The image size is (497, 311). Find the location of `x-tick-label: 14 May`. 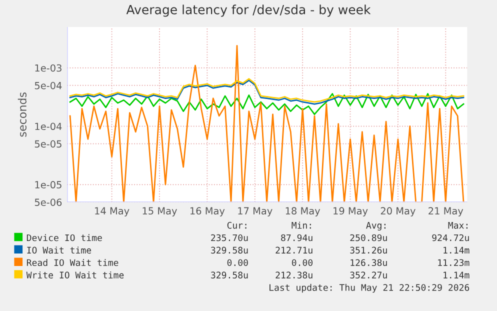

x-tick-label: 14 May is located at coordinates (112, 211).